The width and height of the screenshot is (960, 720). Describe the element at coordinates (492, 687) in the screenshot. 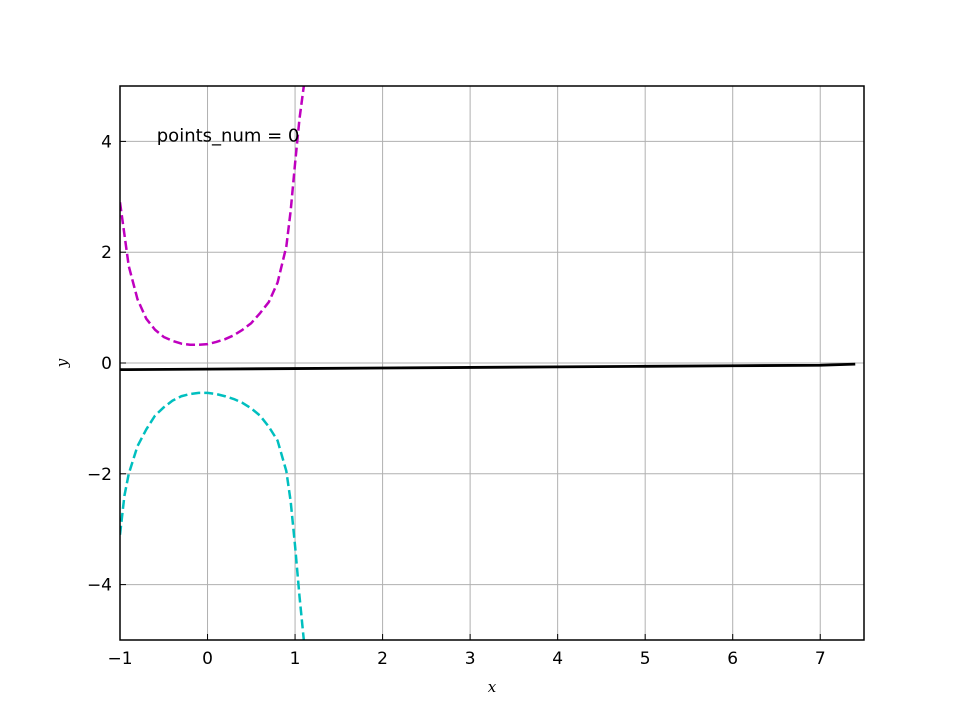

I see `x-axis-label: x` at that location.